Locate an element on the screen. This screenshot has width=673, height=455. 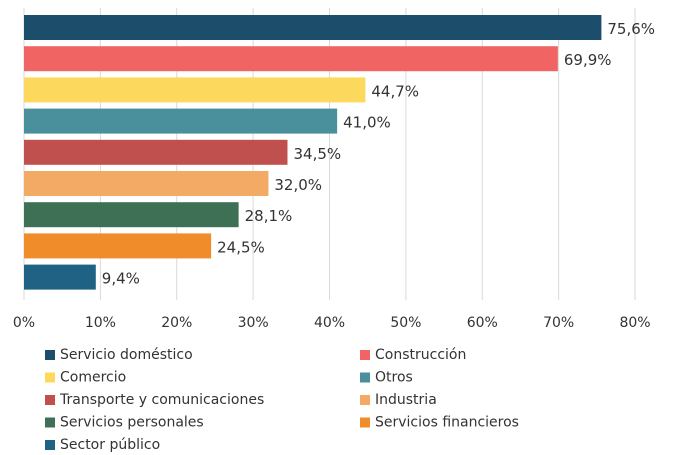
value-label: 44,7% is located at coordinates (395, 91).